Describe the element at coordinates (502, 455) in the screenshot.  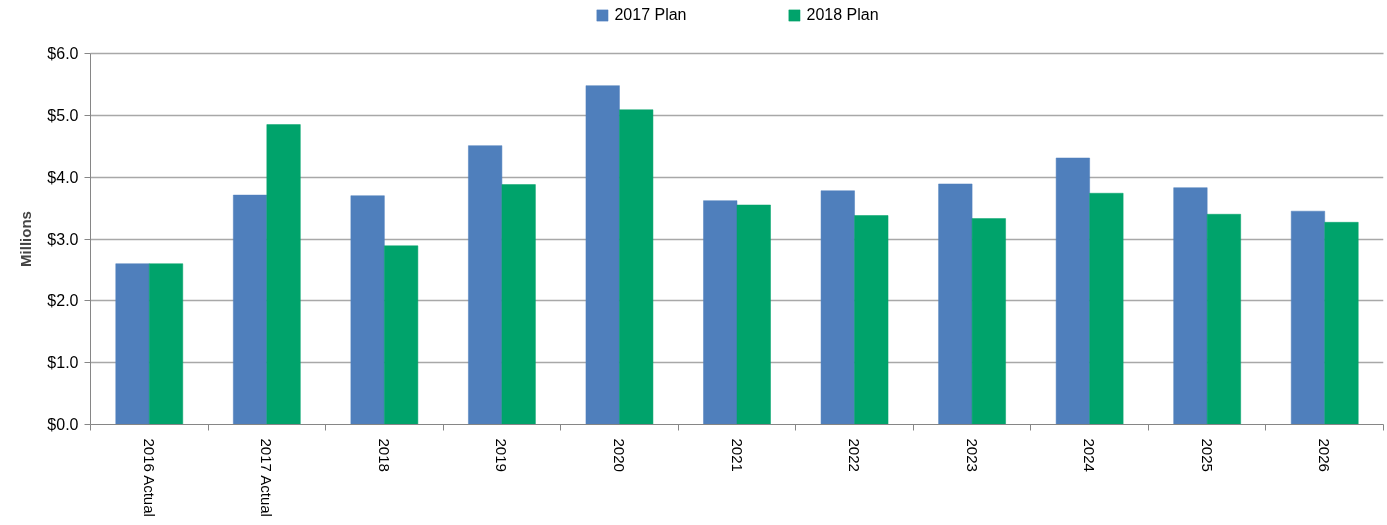
I see `x-tick-label: 2019` at that location.